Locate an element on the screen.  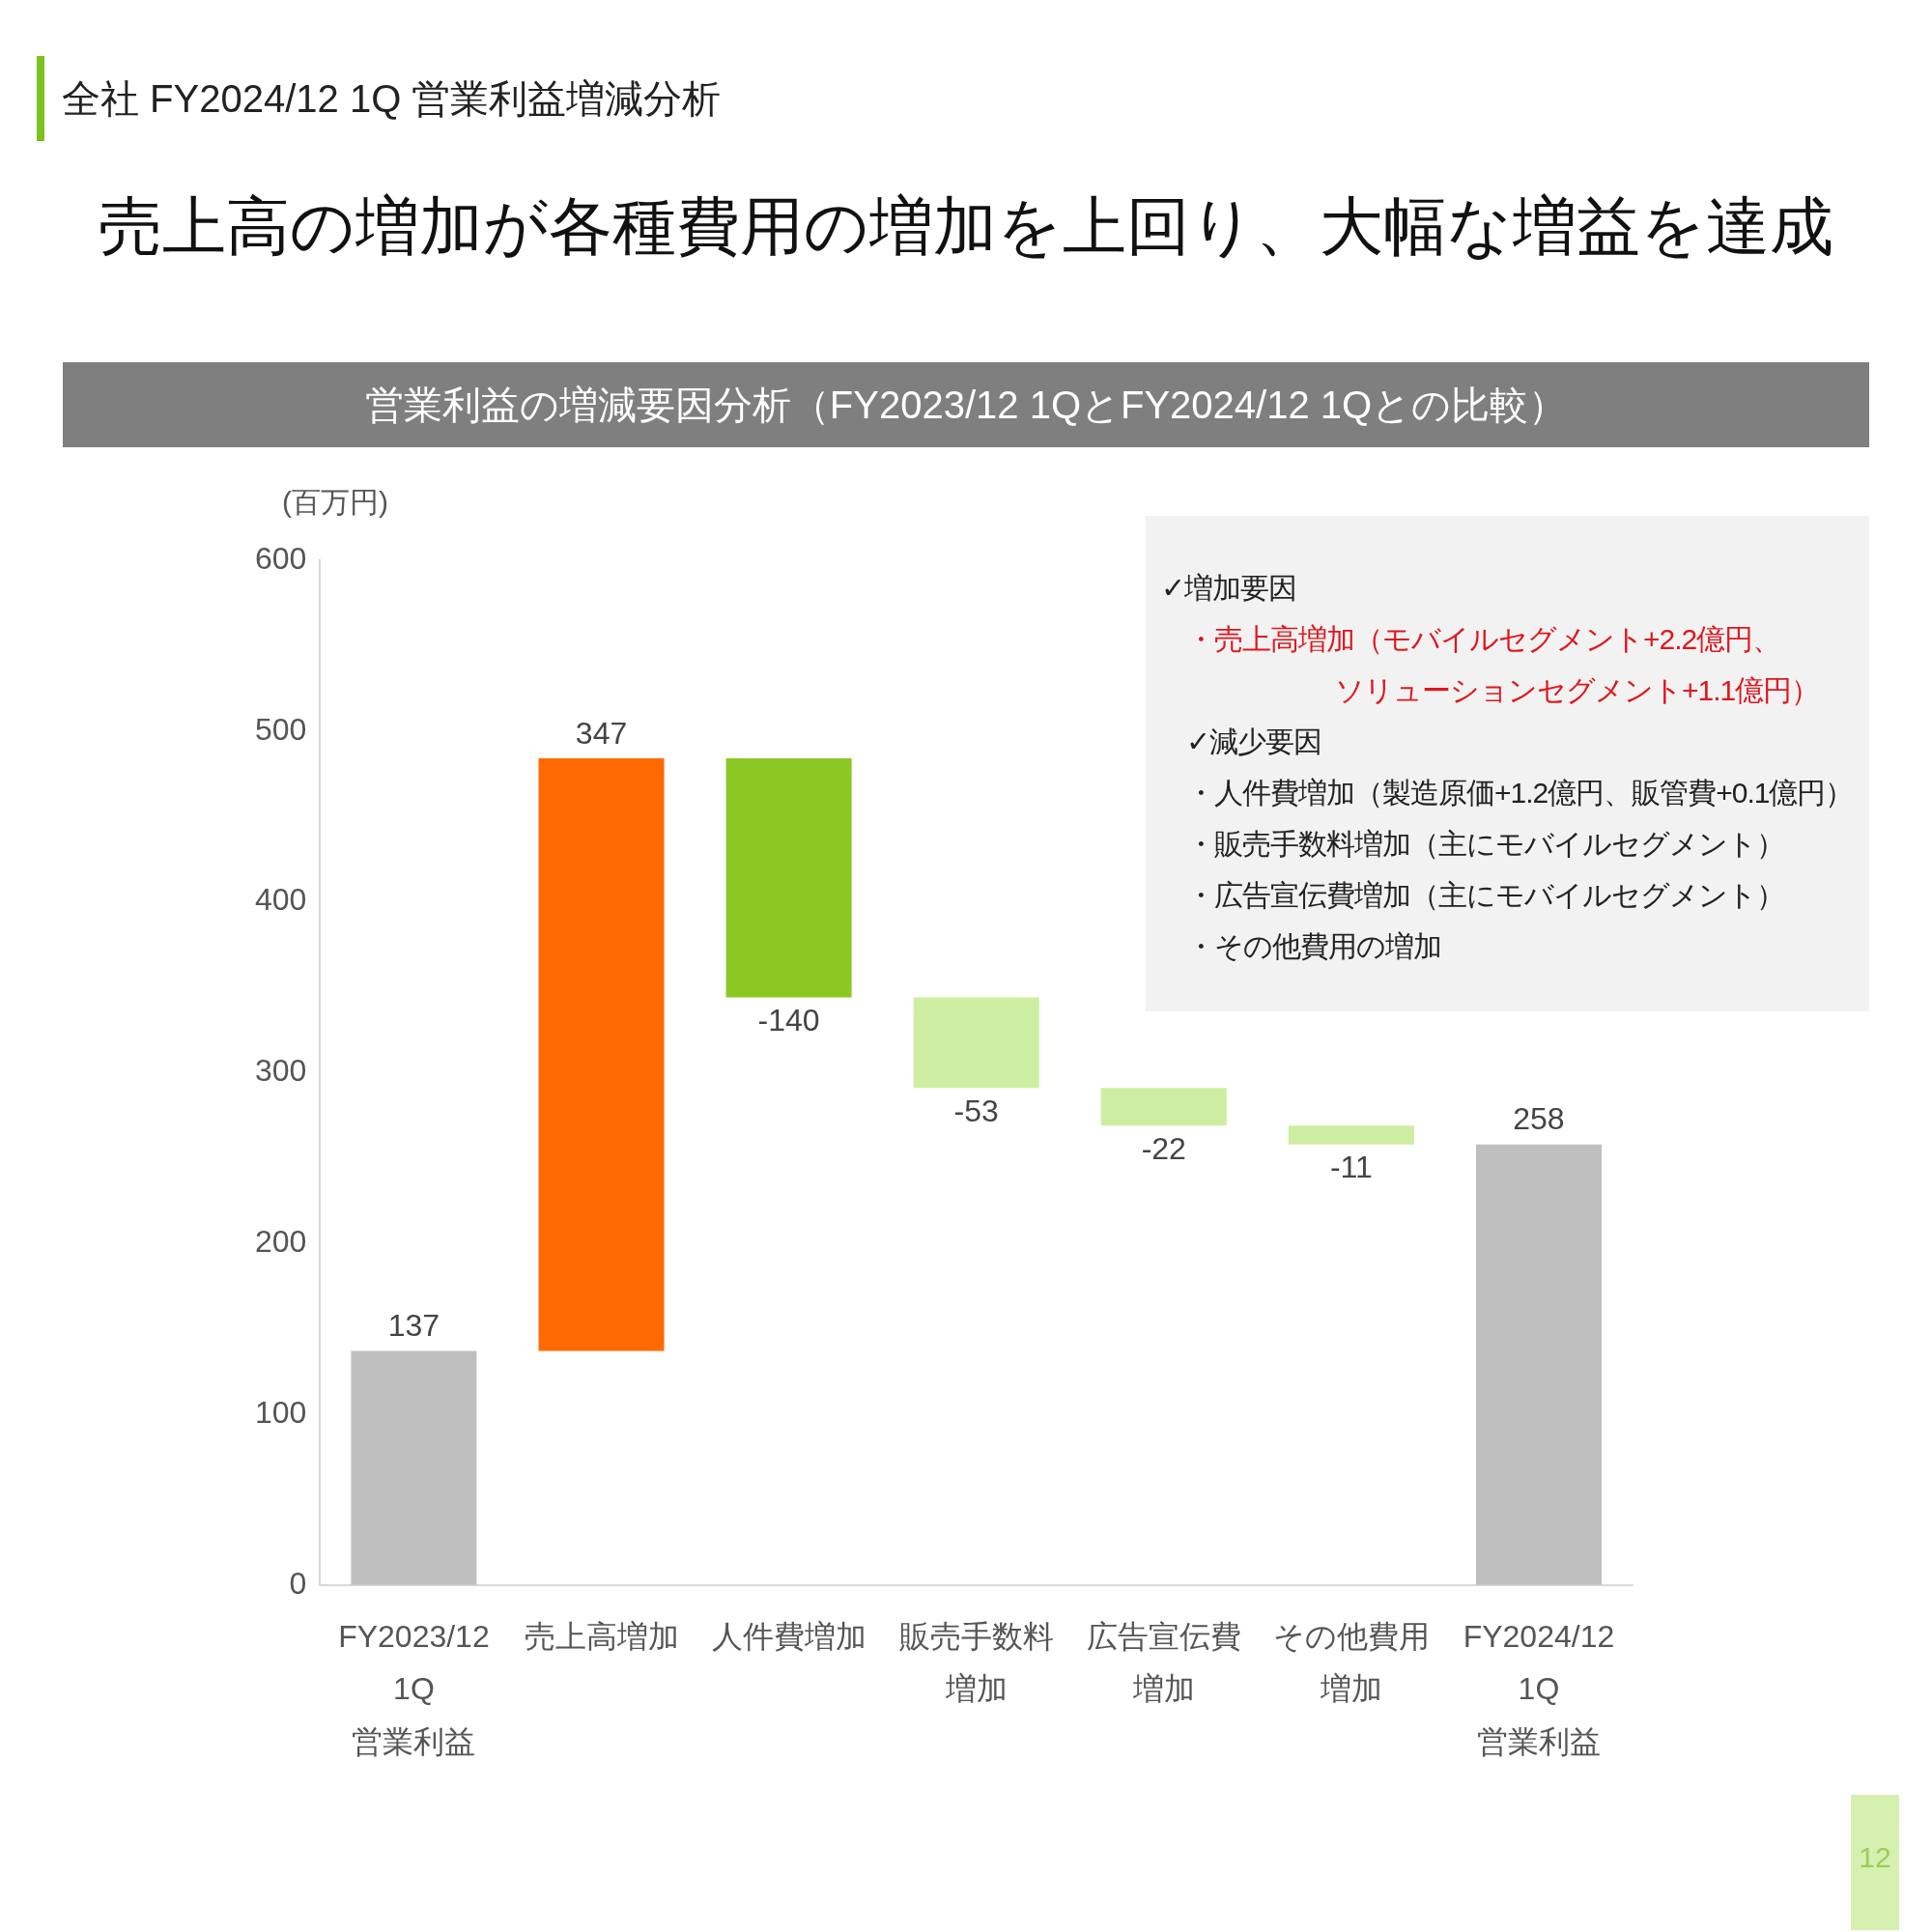
data-label: -140 is located at coordinates (788, 1021).